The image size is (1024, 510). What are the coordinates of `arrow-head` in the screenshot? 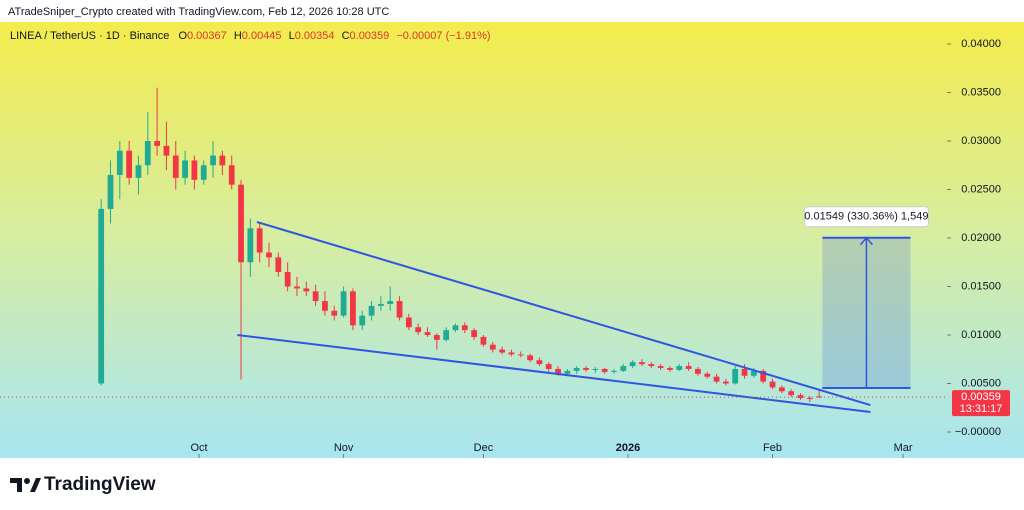 It's located at (866, 241).